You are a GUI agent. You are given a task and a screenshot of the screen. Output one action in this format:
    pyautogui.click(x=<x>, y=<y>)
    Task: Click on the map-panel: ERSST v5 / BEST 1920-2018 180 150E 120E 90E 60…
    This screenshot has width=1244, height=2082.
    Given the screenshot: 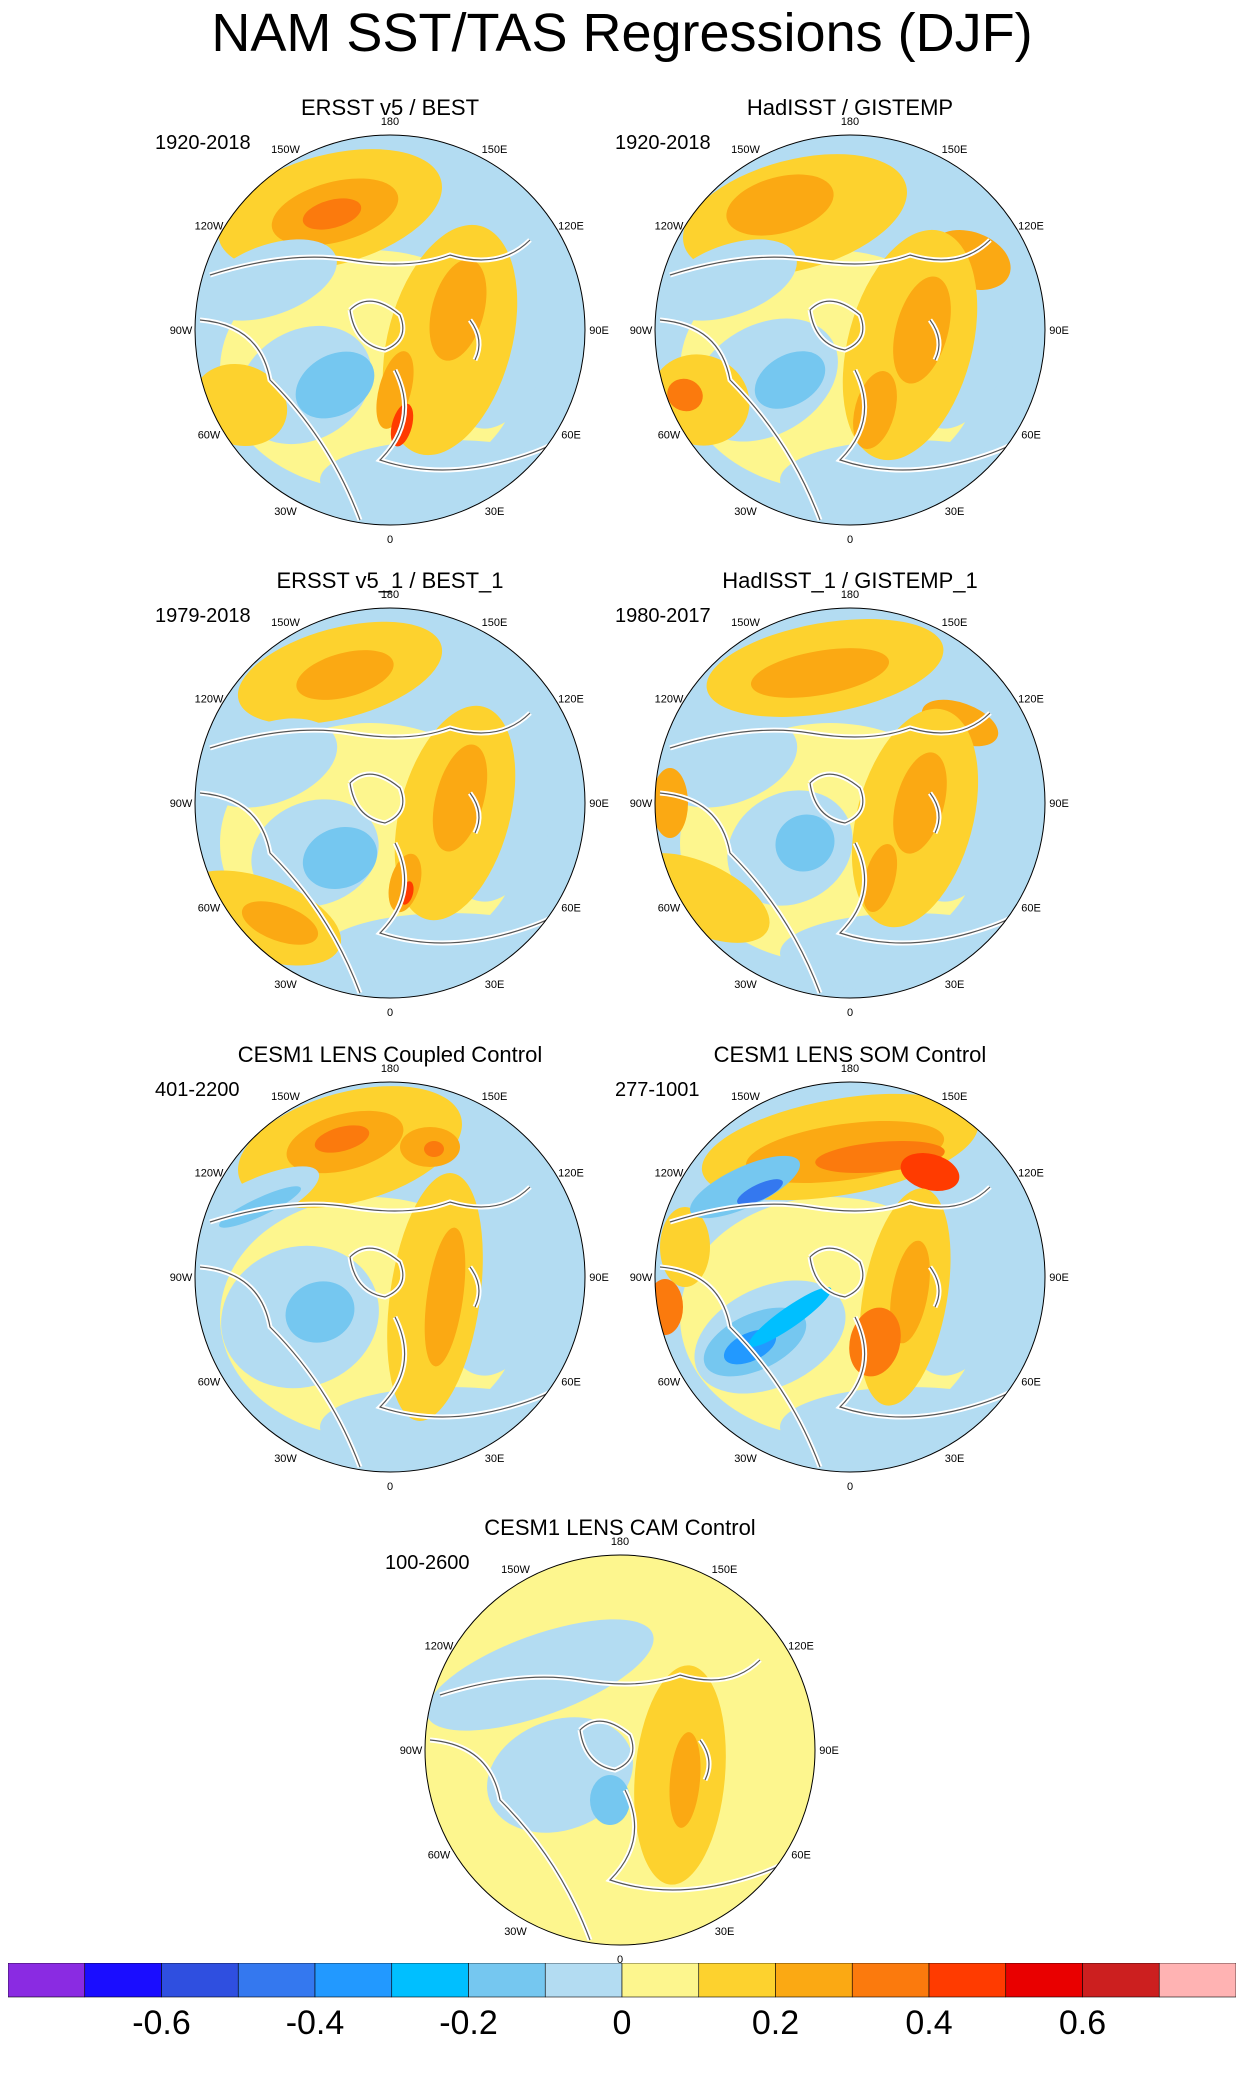 What is the action you would take?
    pyautogui.click(x=390, y=320)
    